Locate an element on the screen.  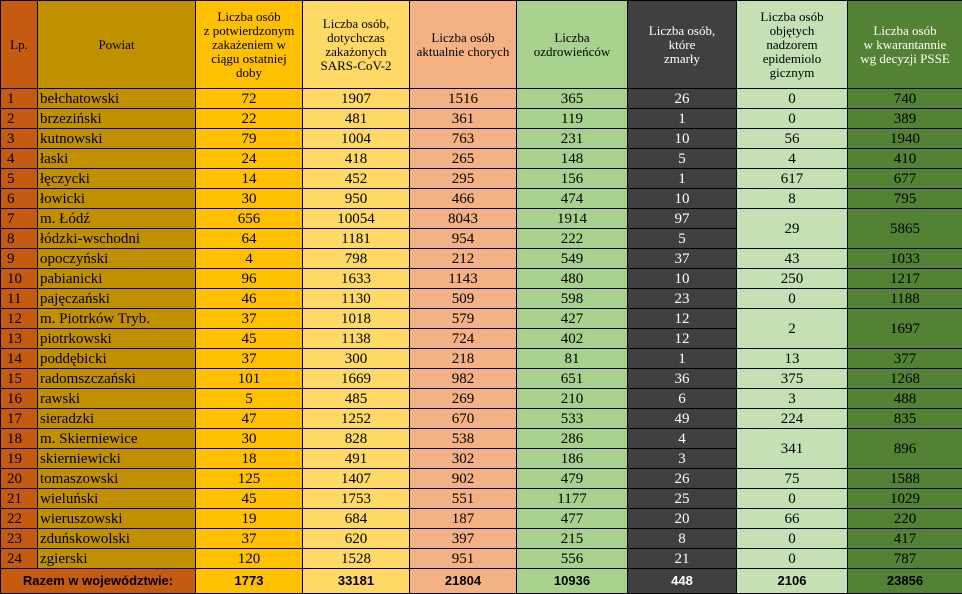
supervision-cell: 0 is located at coordinates (792, 119).